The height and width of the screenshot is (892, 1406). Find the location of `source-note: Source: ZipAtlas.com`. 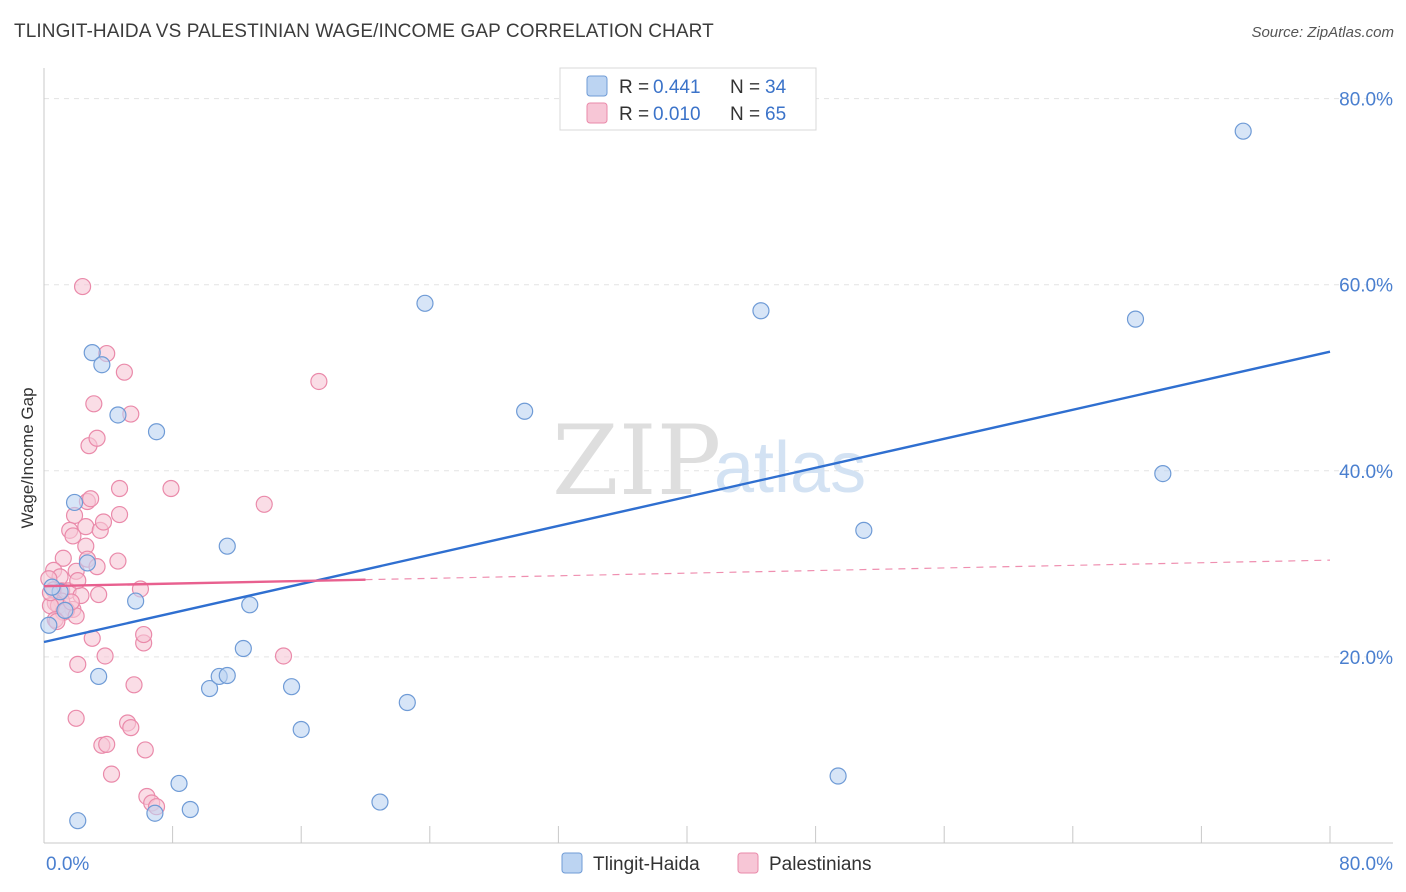

source-note: Source: ZipAtlas.com is located at coordinates (1322, 32).